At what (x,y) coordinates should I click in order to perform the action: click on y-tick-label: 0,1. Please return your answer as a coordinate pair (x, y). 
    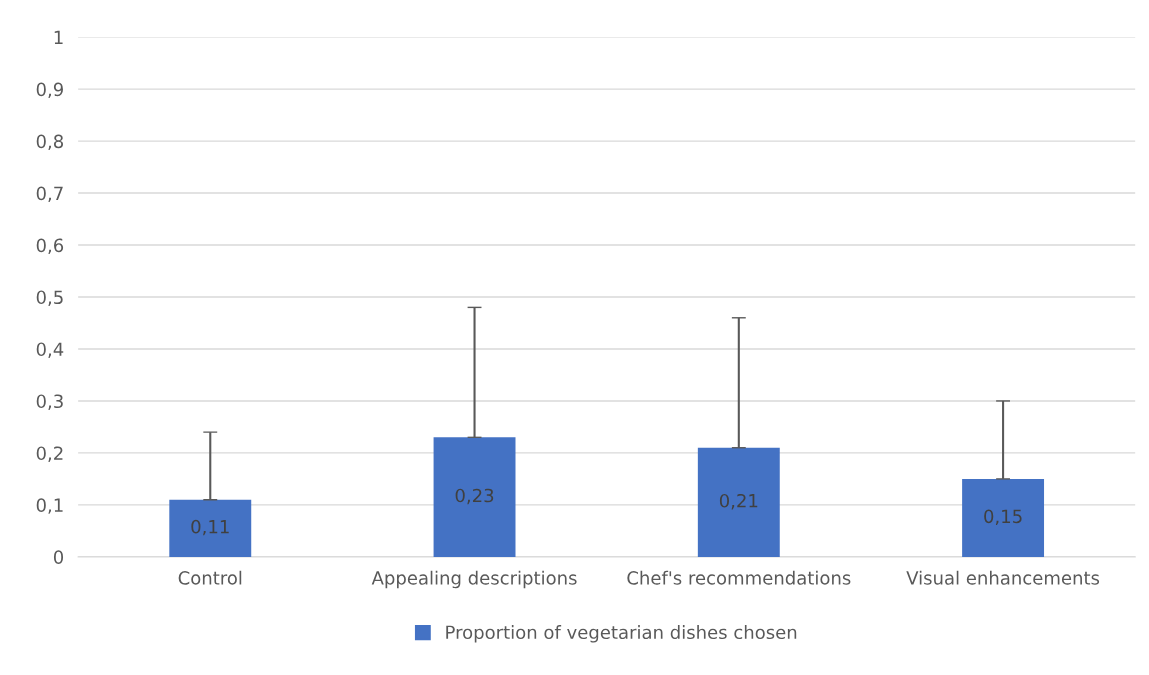
    Looking at the image, I should click on (49, 506).